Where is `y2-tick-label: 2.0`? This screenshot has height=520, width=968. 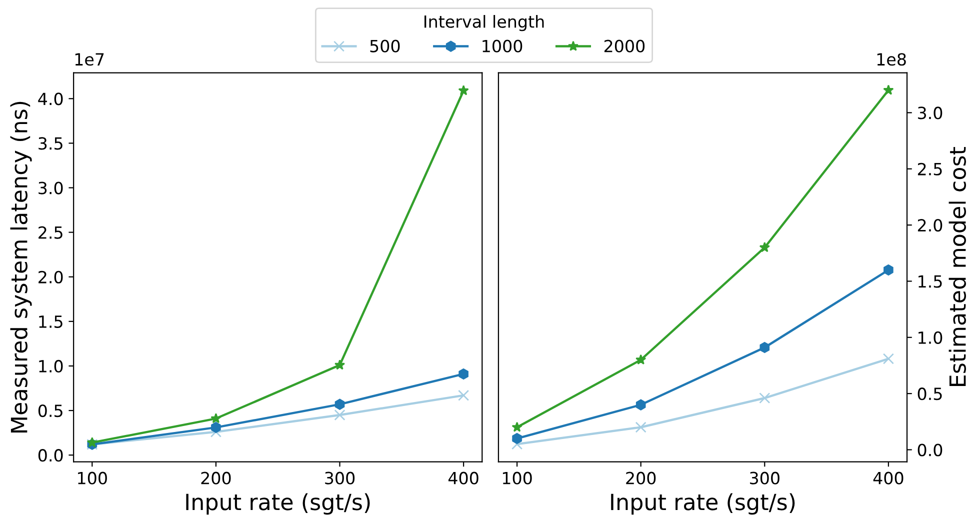
y2-tick-label: 2.0 is located at coordinates (930, 225).